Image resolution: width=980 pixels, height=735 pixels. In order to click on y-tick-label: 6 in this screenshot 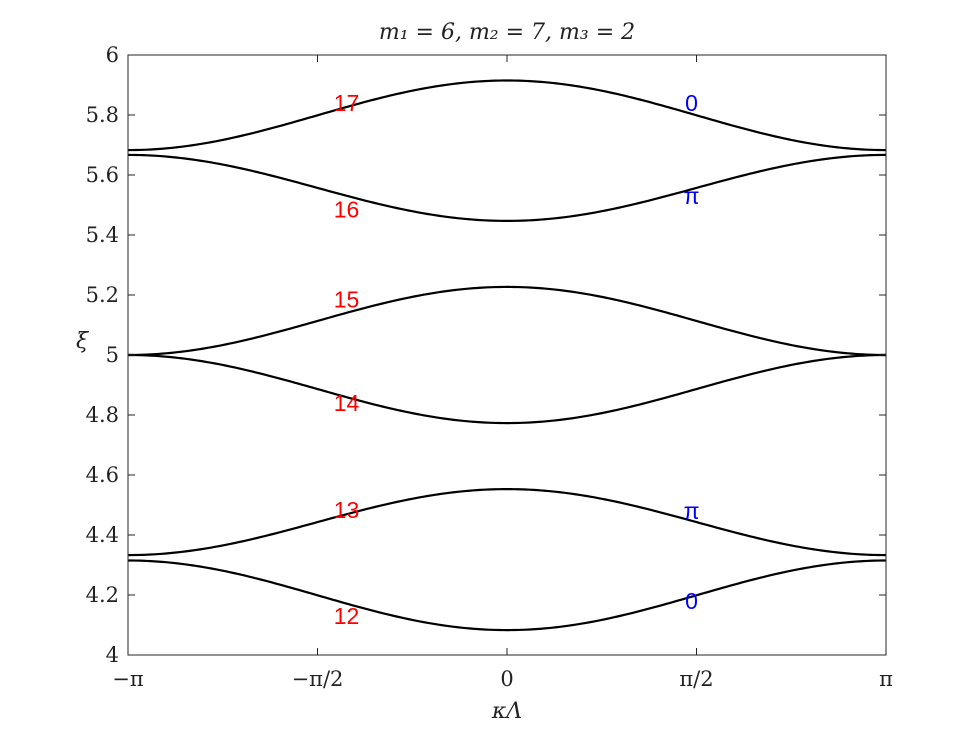, I will do `click(112, 55)`.